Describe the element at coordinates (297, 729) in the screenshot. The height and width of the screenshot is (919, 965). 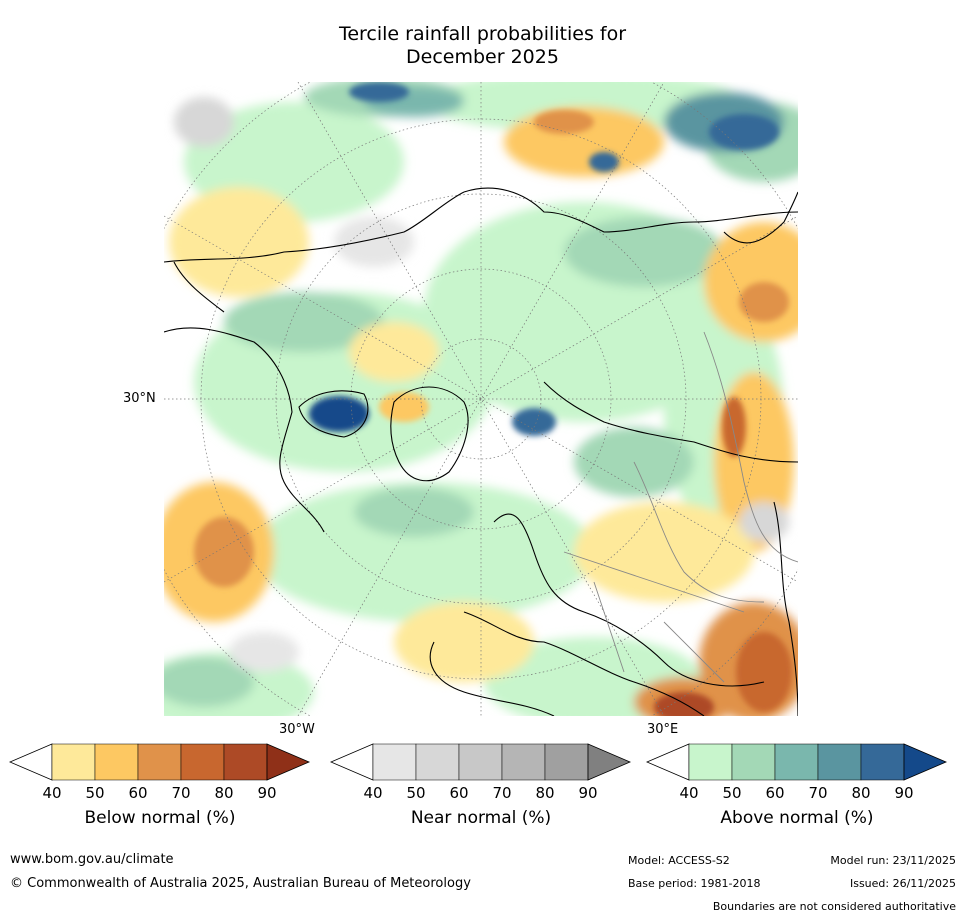
I see `lon-label-30w: 30°W` at that location.